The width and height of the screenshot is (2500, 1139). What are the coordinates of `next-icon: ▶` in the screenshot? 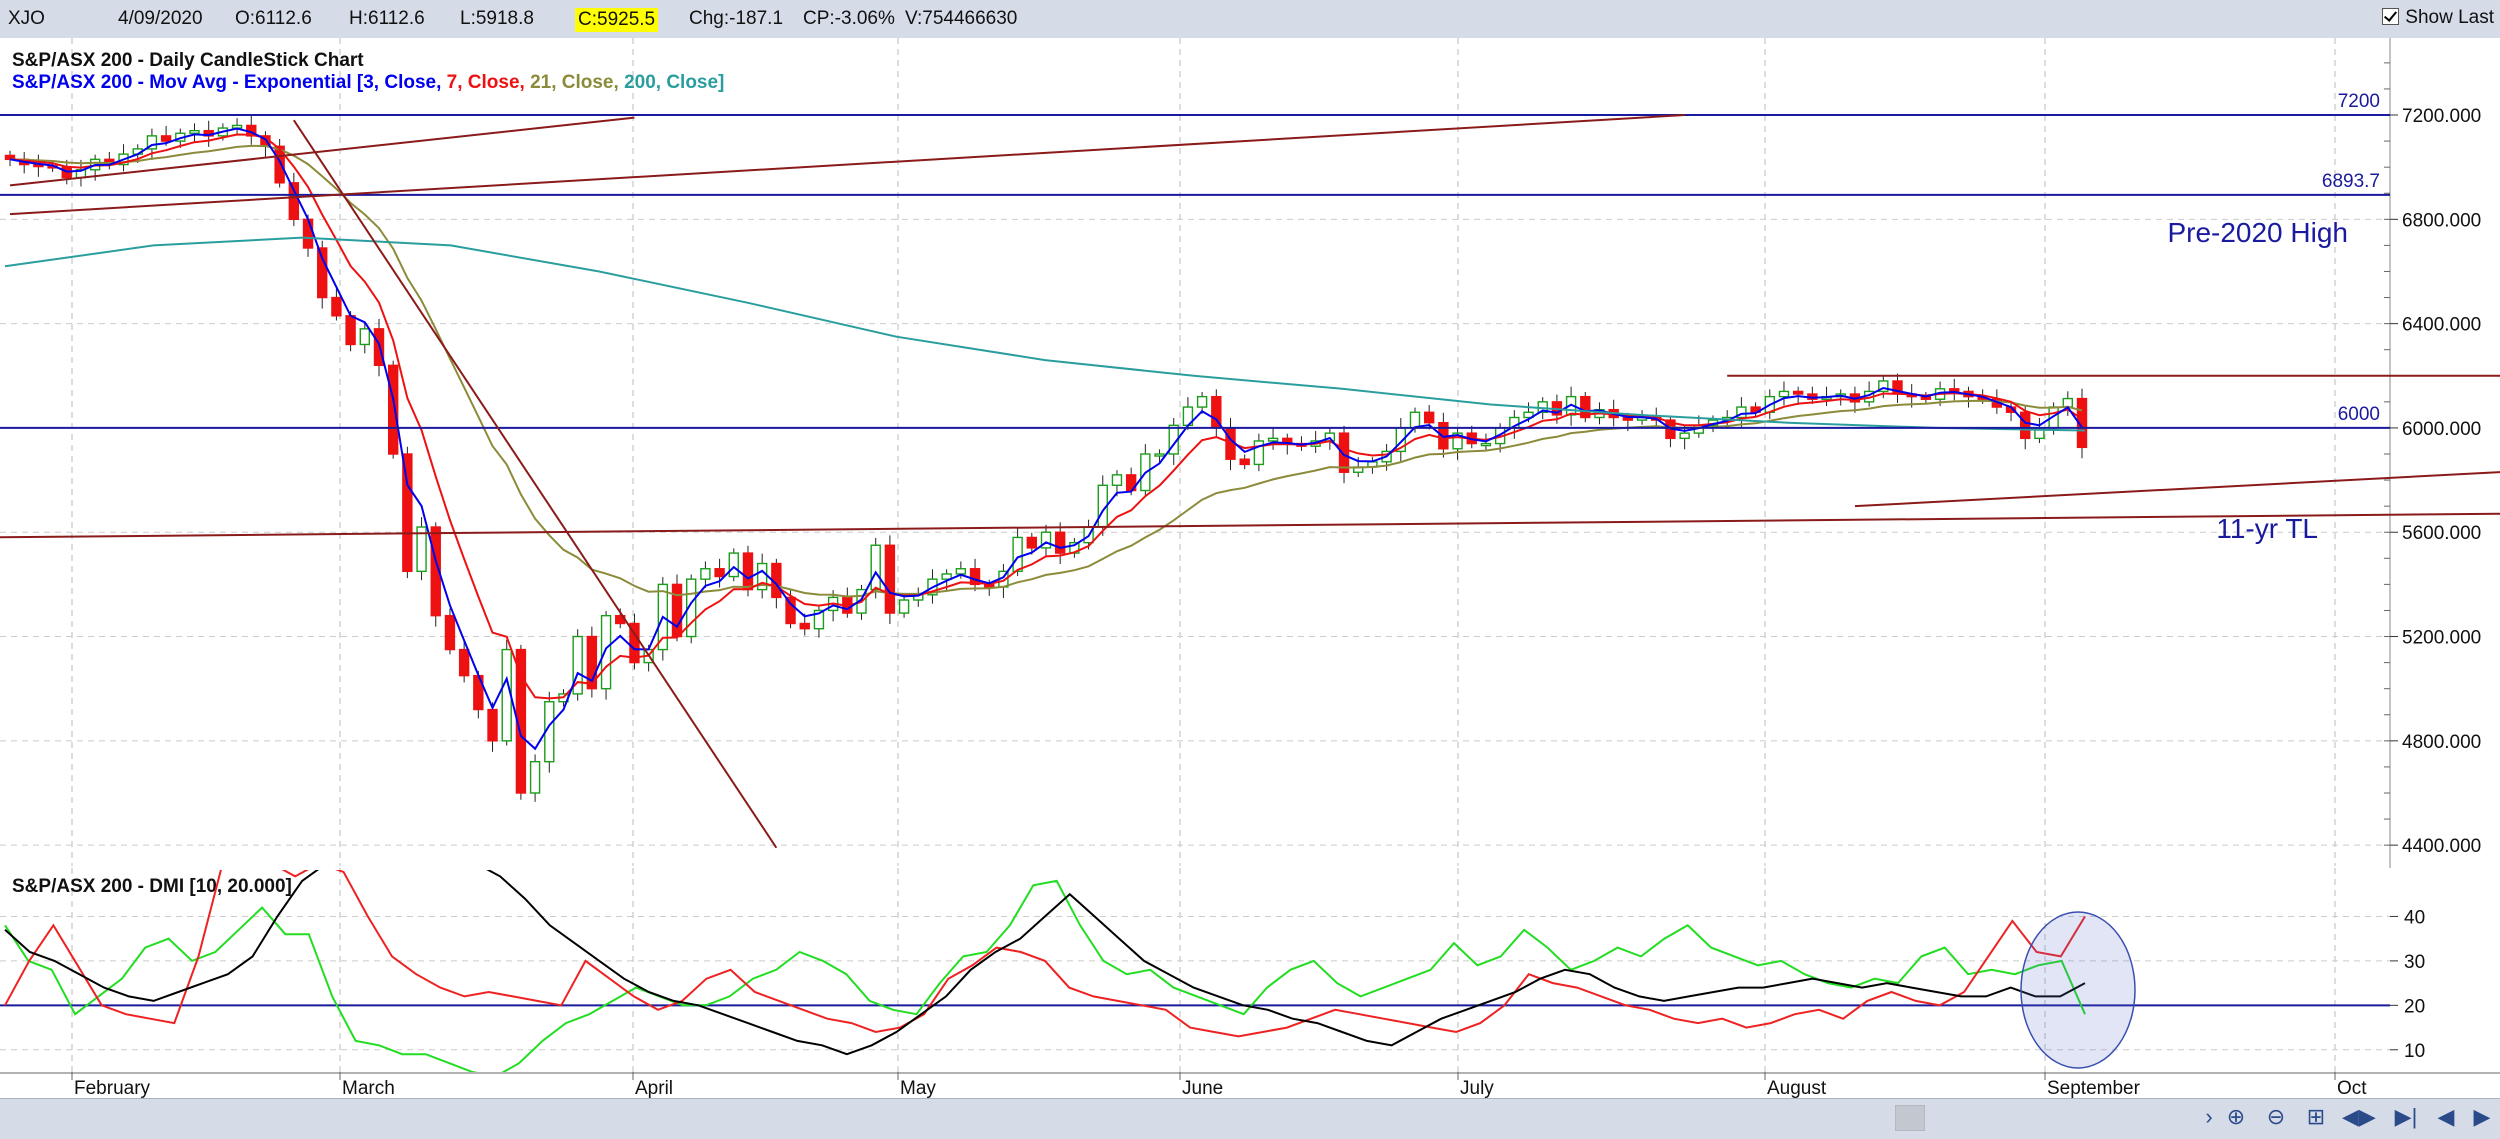 It's located at (2482, 1116).